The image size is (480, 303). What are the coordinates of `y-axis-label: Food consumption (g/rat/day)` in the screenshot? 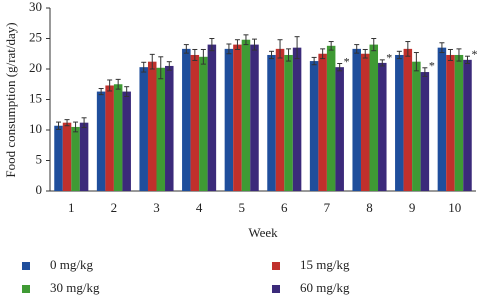 It's located at (10, 99).